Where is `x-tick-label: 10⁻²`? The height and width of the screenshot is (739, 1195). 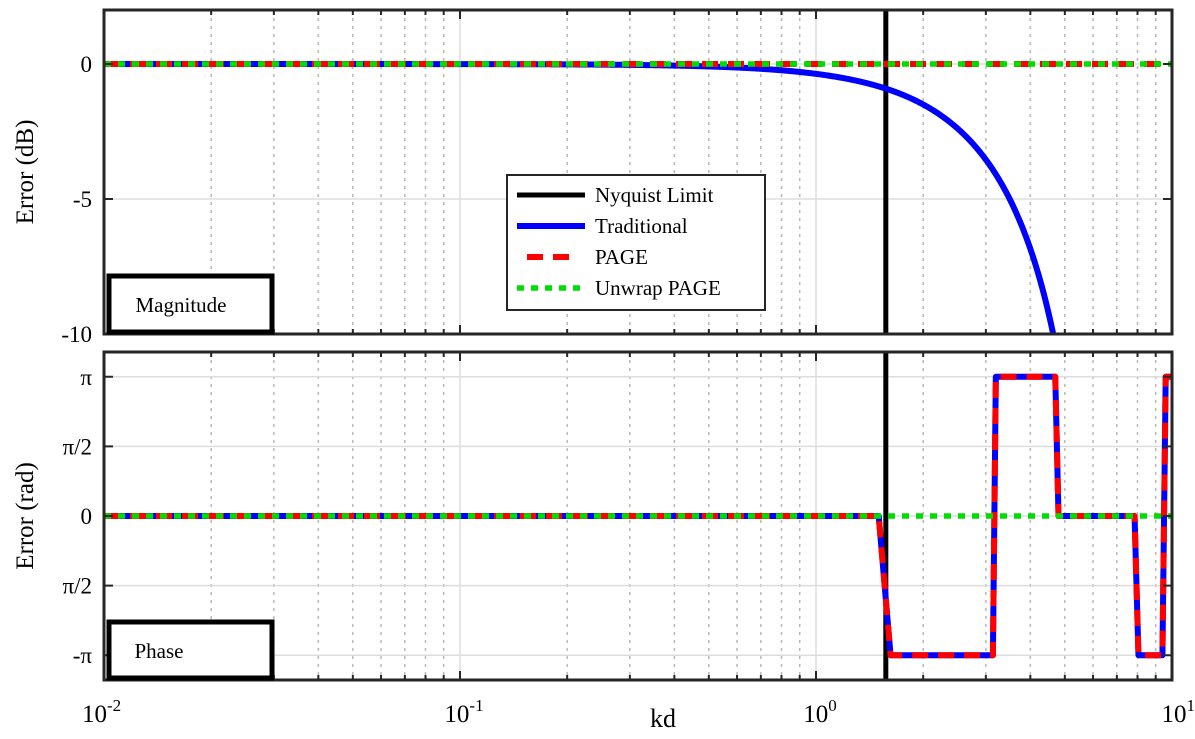 x-tick-label: 10⁻² is located at coordinates (101, 712).